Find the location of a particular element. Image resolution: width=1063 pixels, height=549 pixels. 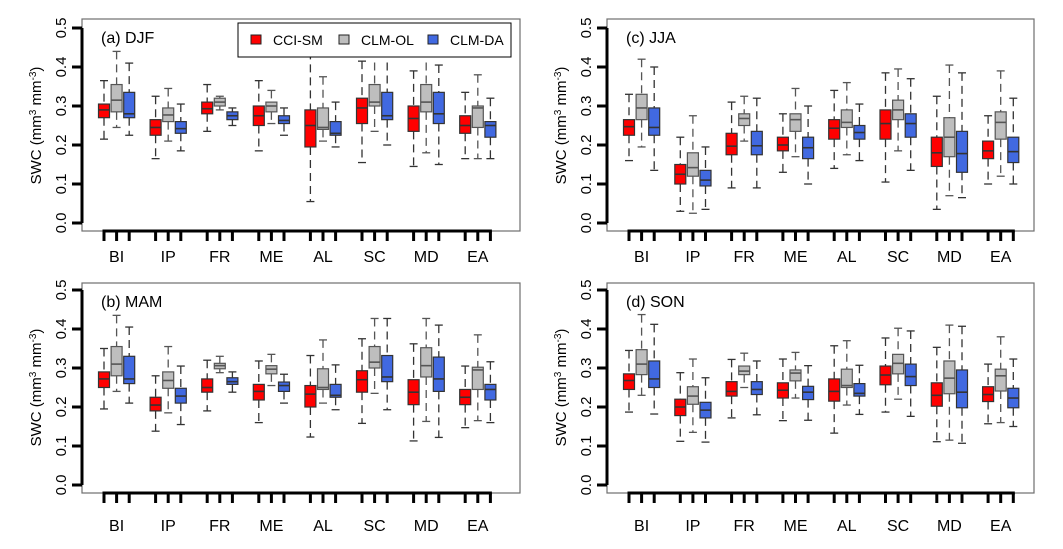

box-IP-CLM-DA is located at coordinates (180, 434).